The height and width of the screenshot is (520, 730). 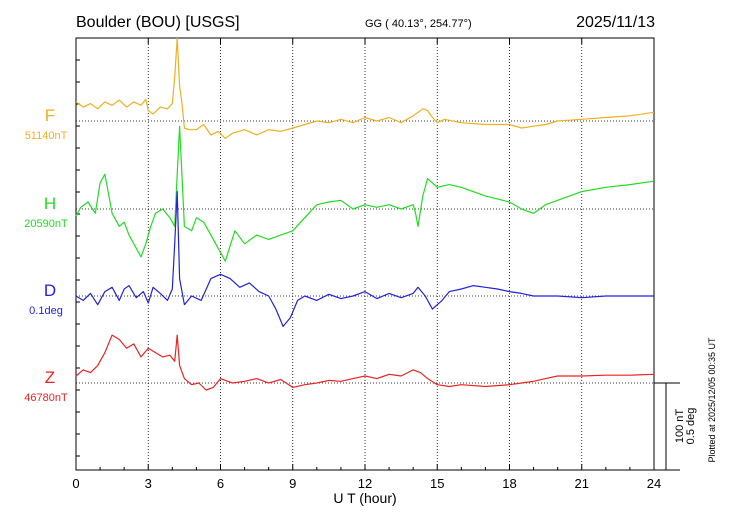 I want to click on x-tick-label: 15, so click(x=437, y=483).